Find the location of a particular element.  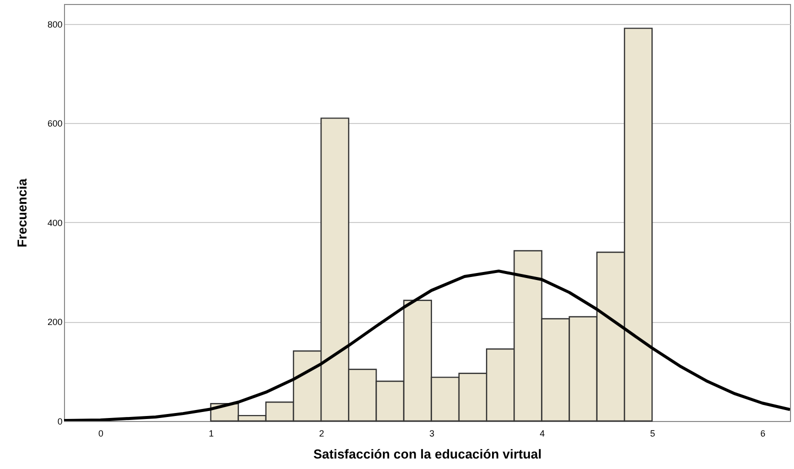

y-axis-title: Frecuencia is located at coordinates (22, 213).